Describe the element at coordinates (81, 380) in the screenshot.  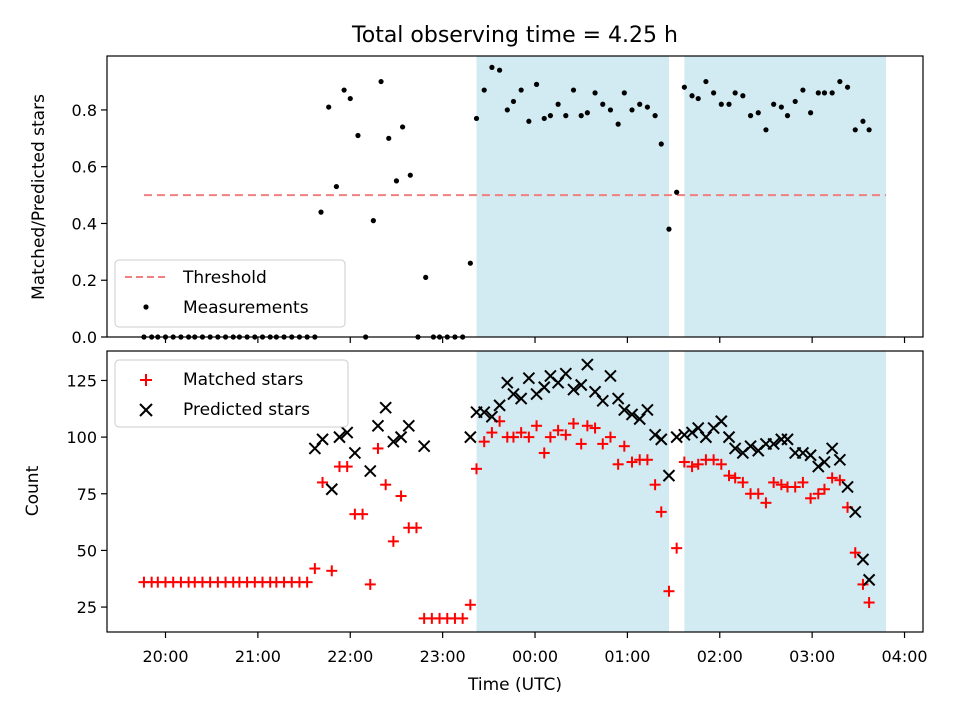
I see `count-y-tick-label: 125` at that location.